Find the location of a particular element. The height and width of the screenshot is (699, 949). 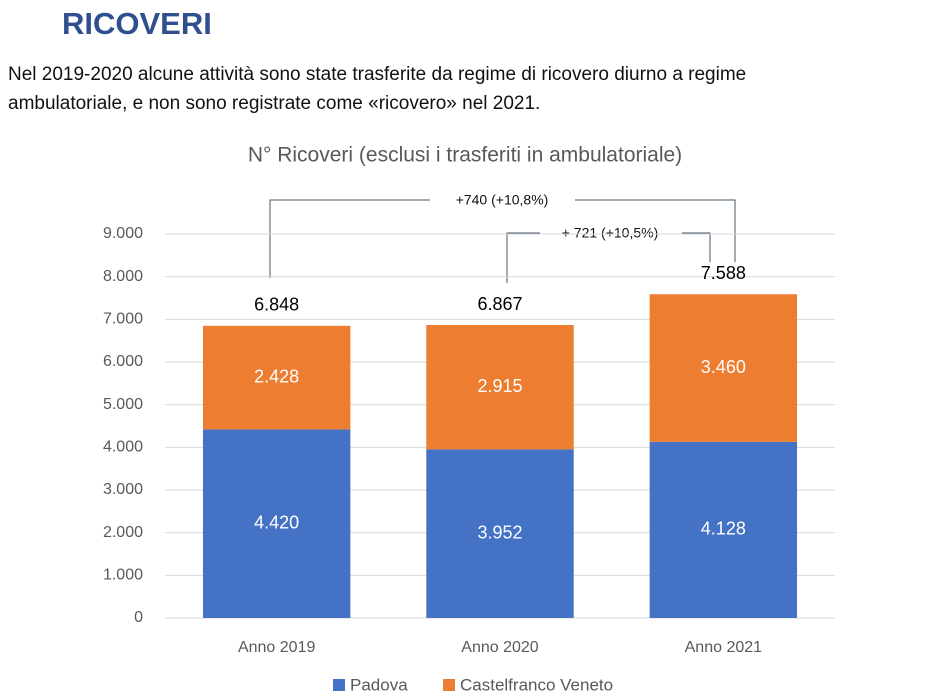

value-label: 2.428 is located at coordinates (276, 376).